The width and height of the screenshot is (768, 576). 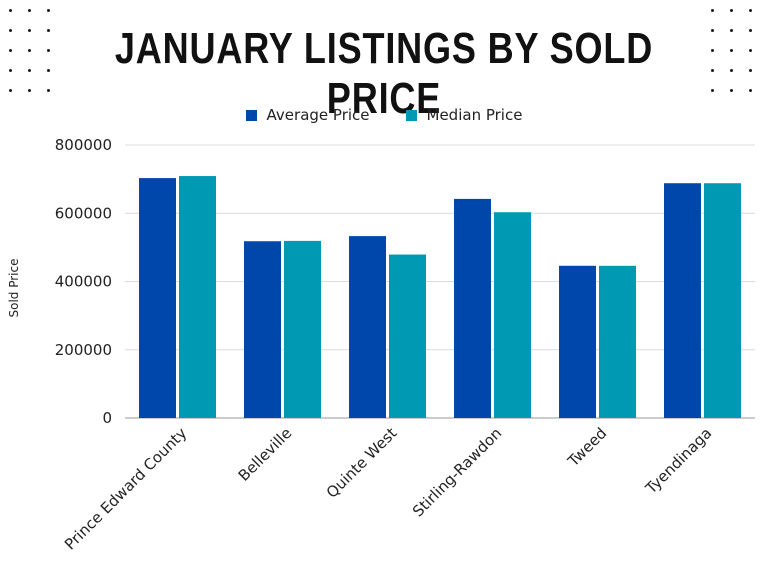 I want to click on legend-item-average: Average Price, so click(x=307, y=115).